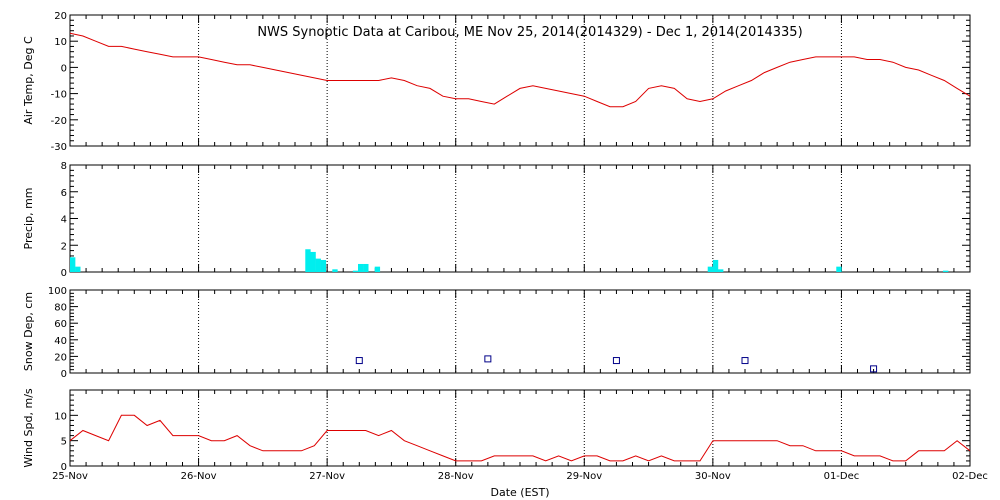  Describe the element at coordinates (199, 476) in the screenshot. I see `x-tick-label: 26-Nov` at that location.